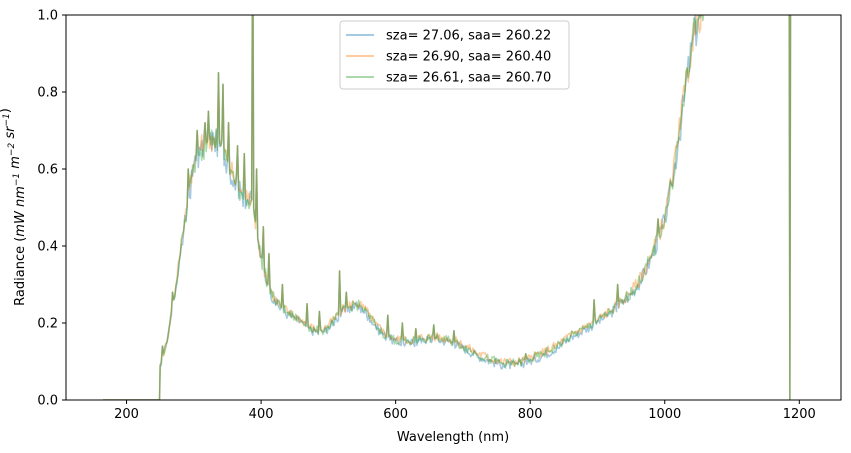 This screenshot has width=851, height=453. I want to click on x-tick-label: 800, so click(530, 414).